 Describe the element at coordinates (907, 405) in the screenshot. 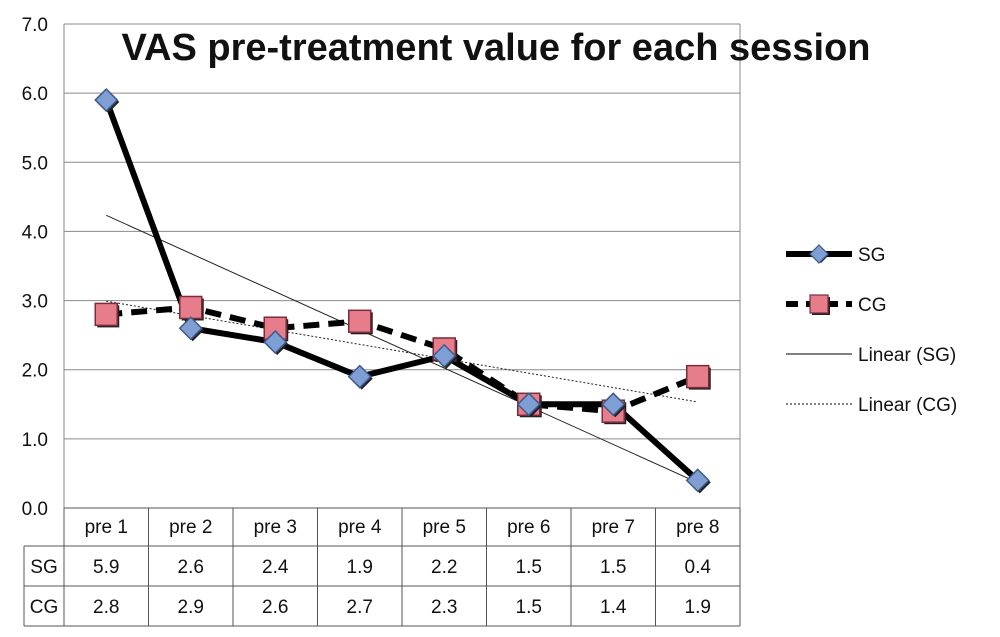

I see `legend-label-linear-cg: Linear (CG)` at that location.